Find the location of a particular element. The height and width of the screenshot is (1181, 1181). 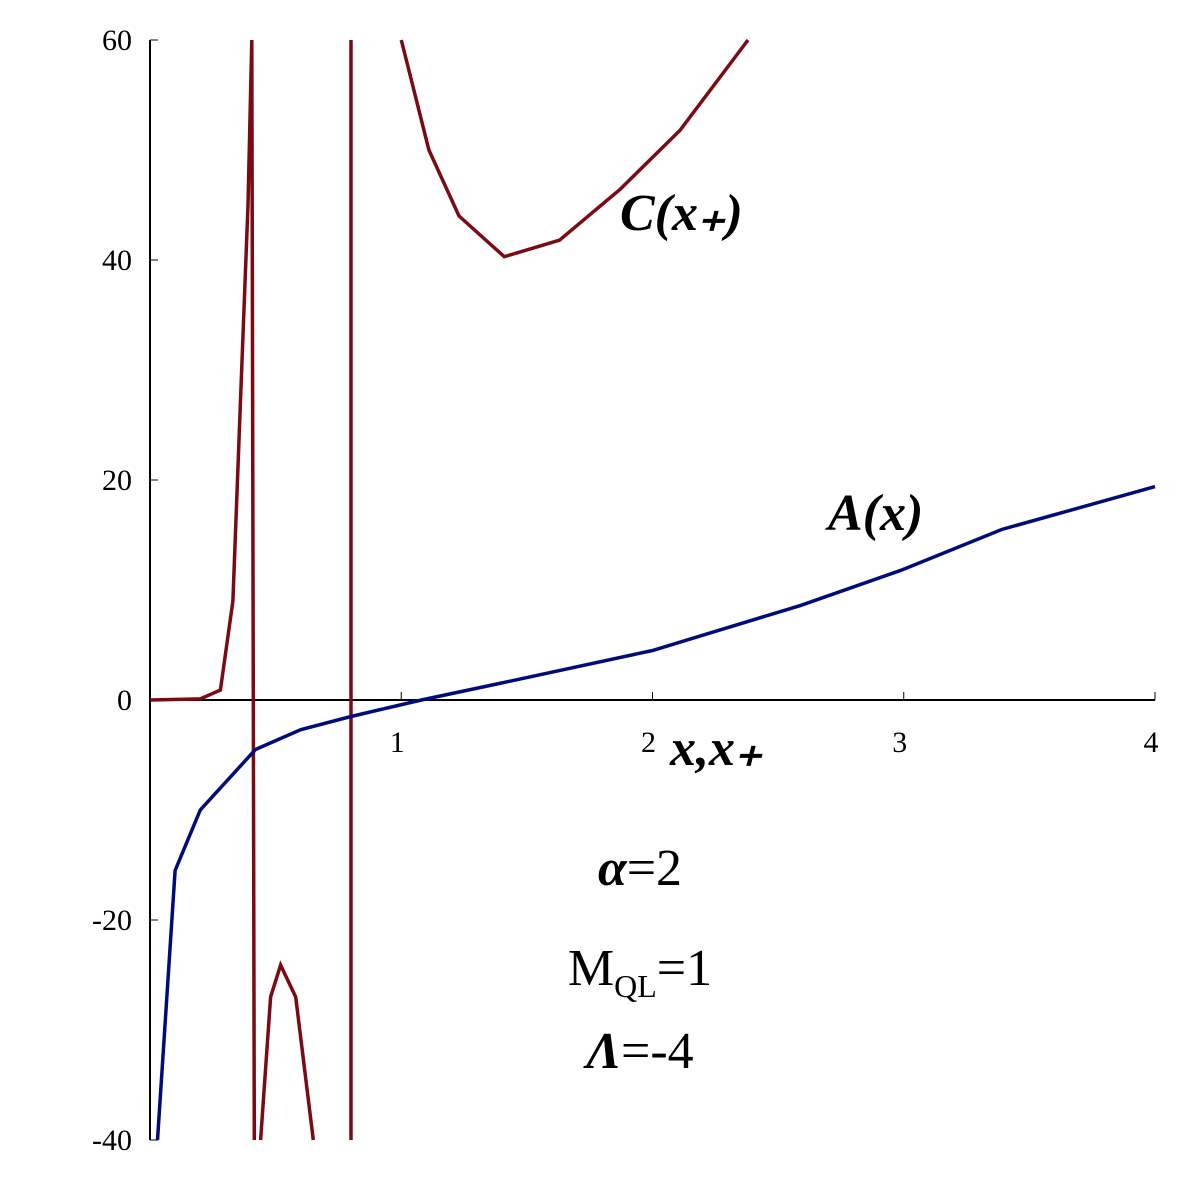

y-tick-label: -40 is located at coordinates (112, 1140).